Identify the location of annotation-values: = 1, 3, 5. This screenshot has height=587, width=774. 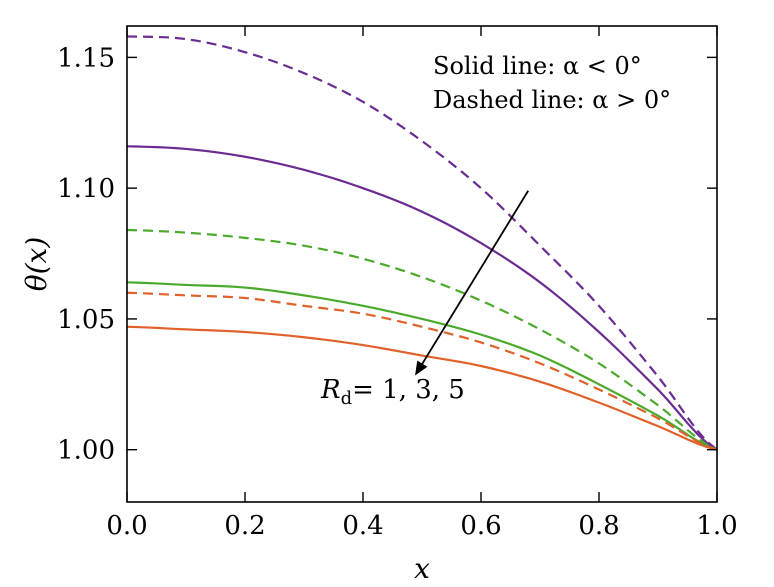
(408, 390).